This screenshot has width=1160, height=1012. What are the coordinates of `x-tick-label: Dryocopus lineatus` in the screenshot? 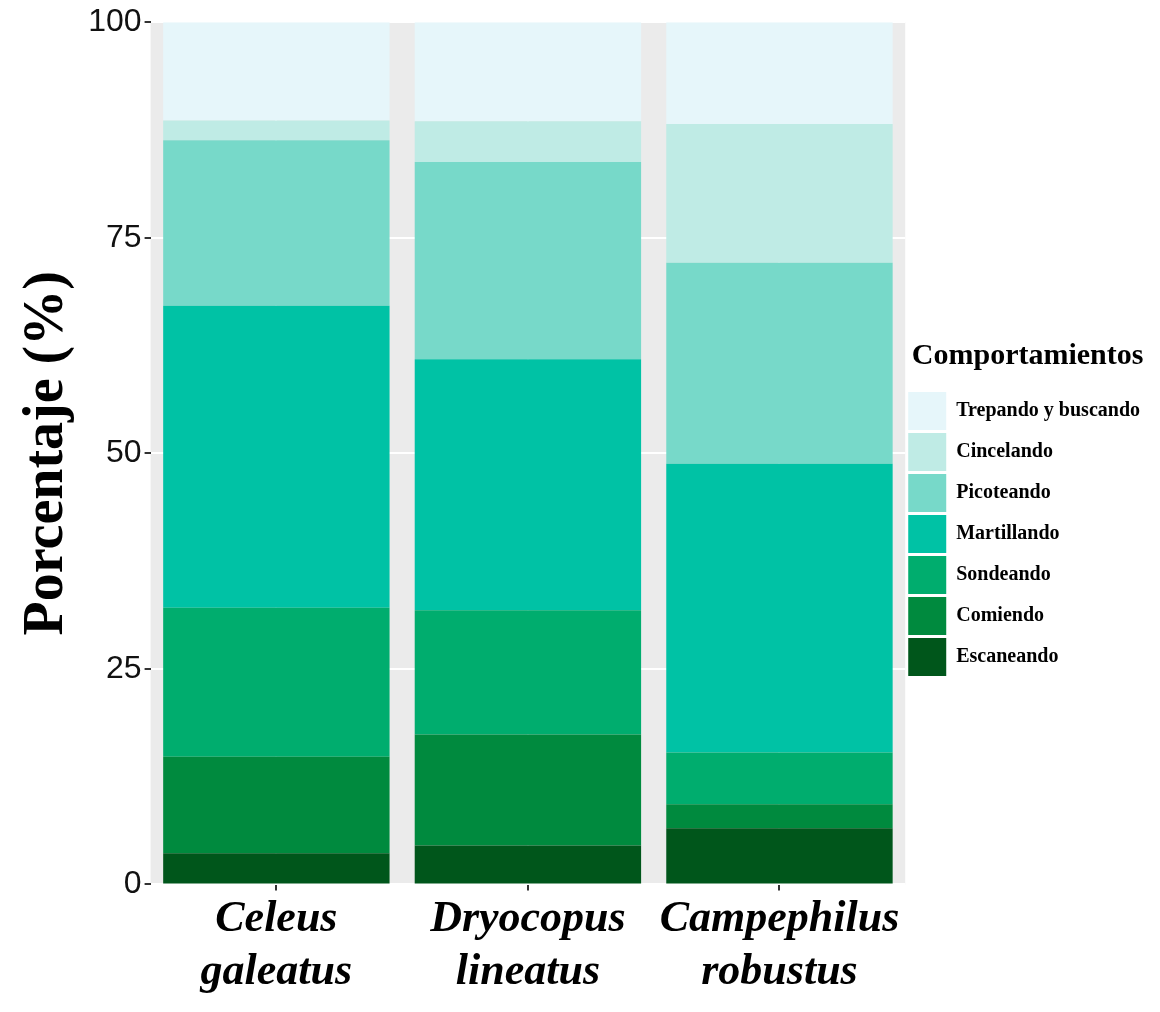 It's located at (527, 943).